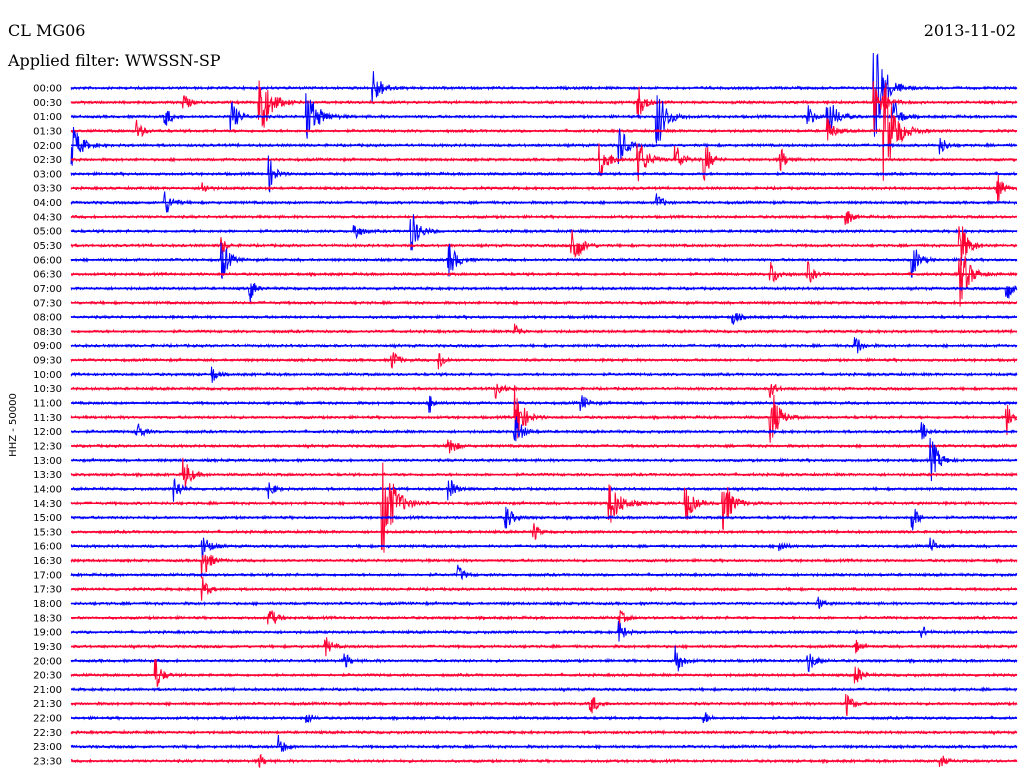 The height and width of the screenshot is (780, 1024). Describe the element at coordinates (47, 89) in the screenshot. I see `time-tick-label: 00:00` at that location.